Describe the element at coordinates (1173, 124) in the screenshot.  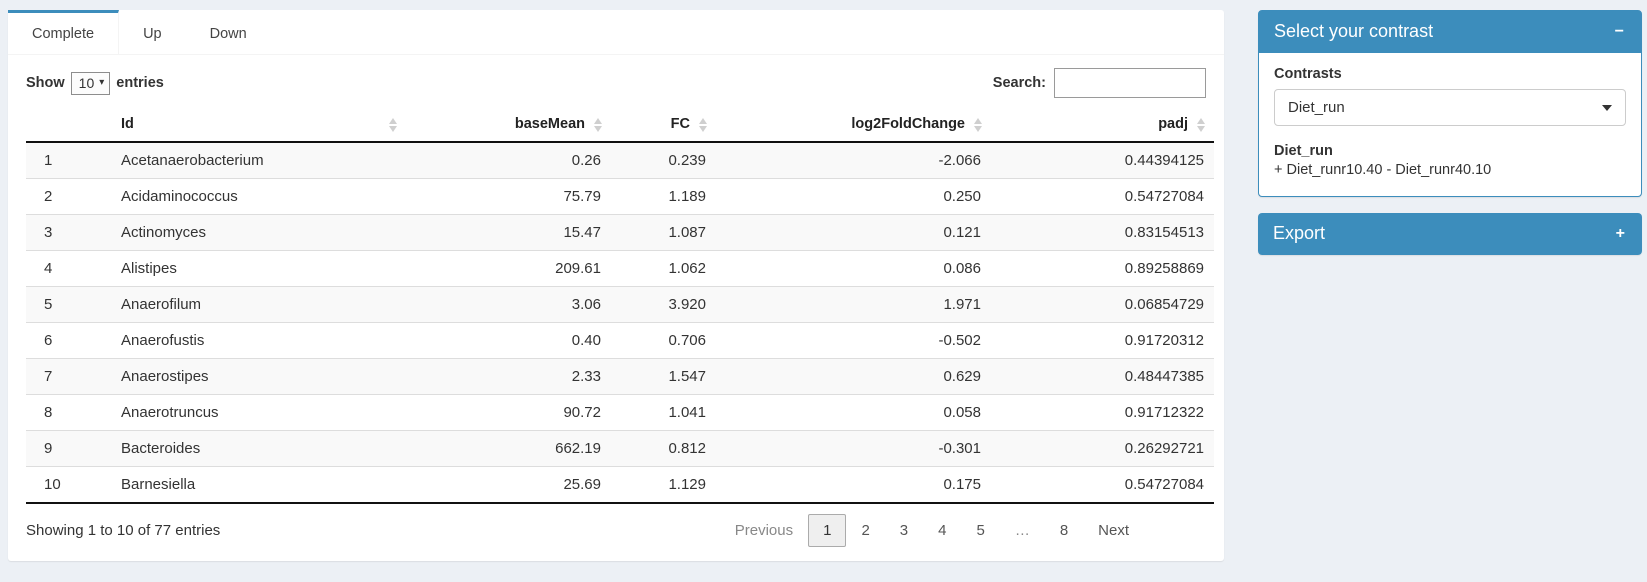
I see `column-header-label: padj` at that location.